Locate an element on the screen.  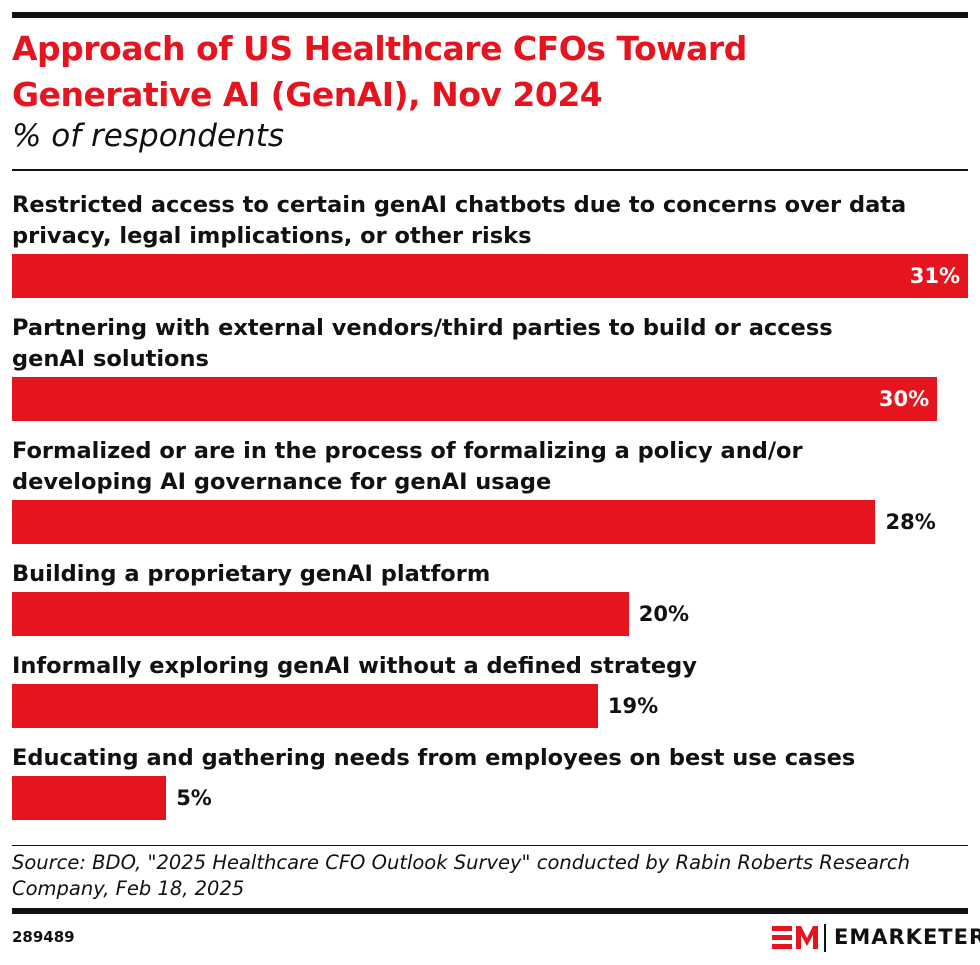
bar-row: 20% is located at coordinates (490, 614).